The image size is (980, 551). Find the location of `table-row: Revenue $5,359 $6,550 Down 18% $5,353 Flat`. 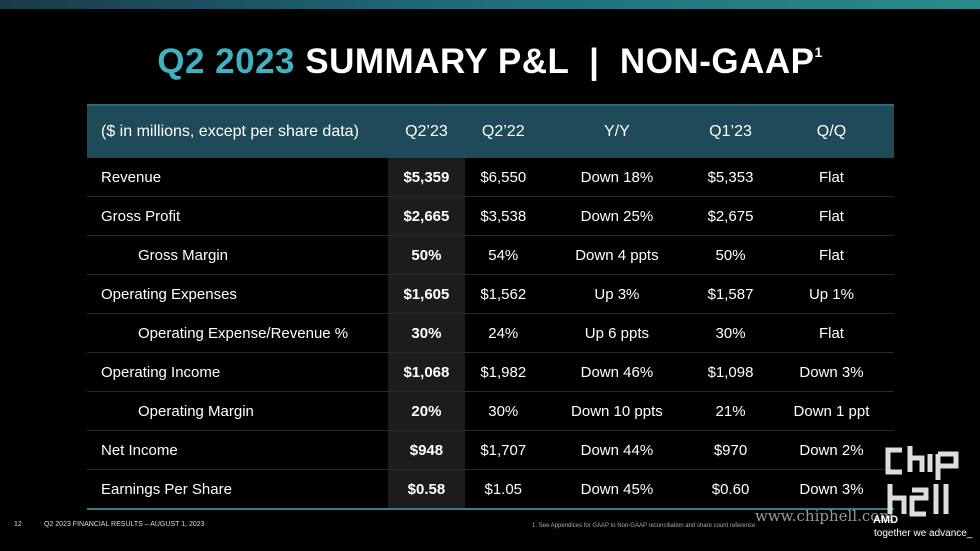

table-row: Revenue $5,359 $6,550 Down 18% $5,353 Flat is located at coordinates (490, 177).